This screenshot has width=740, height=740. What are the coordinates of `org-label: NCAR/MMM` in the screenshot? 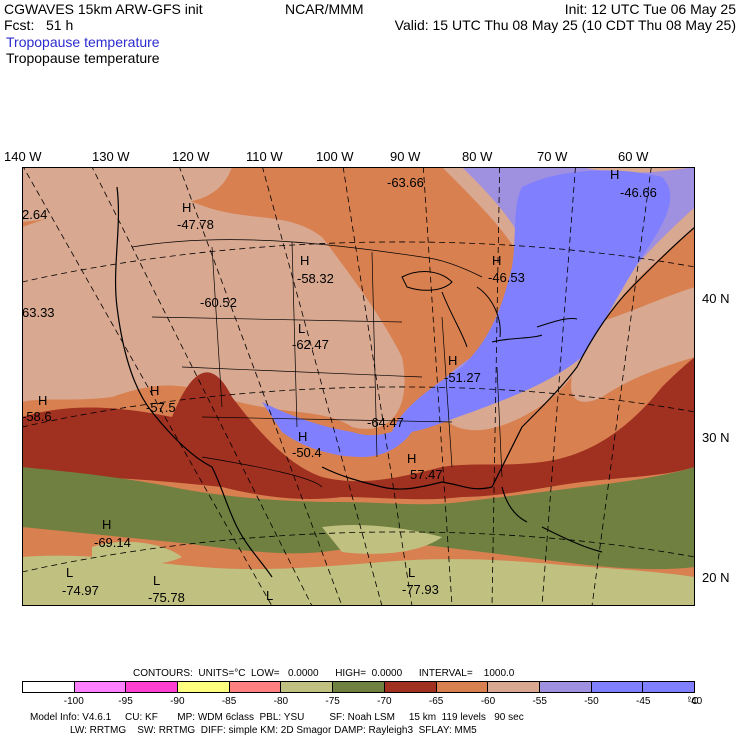 It's located at (324, 9).